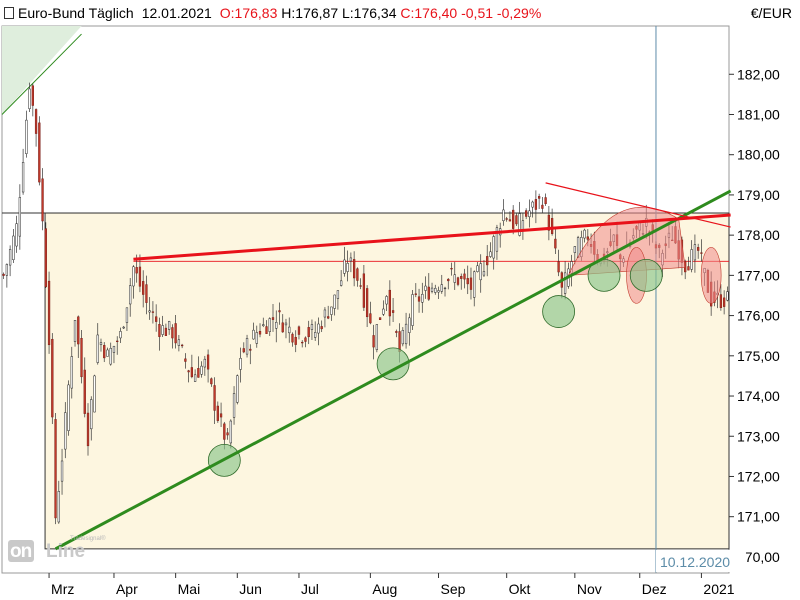 The height and width of the screenshot is (600, 800). What do you see at coordinates (9, 13) in the screenshot?
I see `window-icon` at bounding box center [9, 13].